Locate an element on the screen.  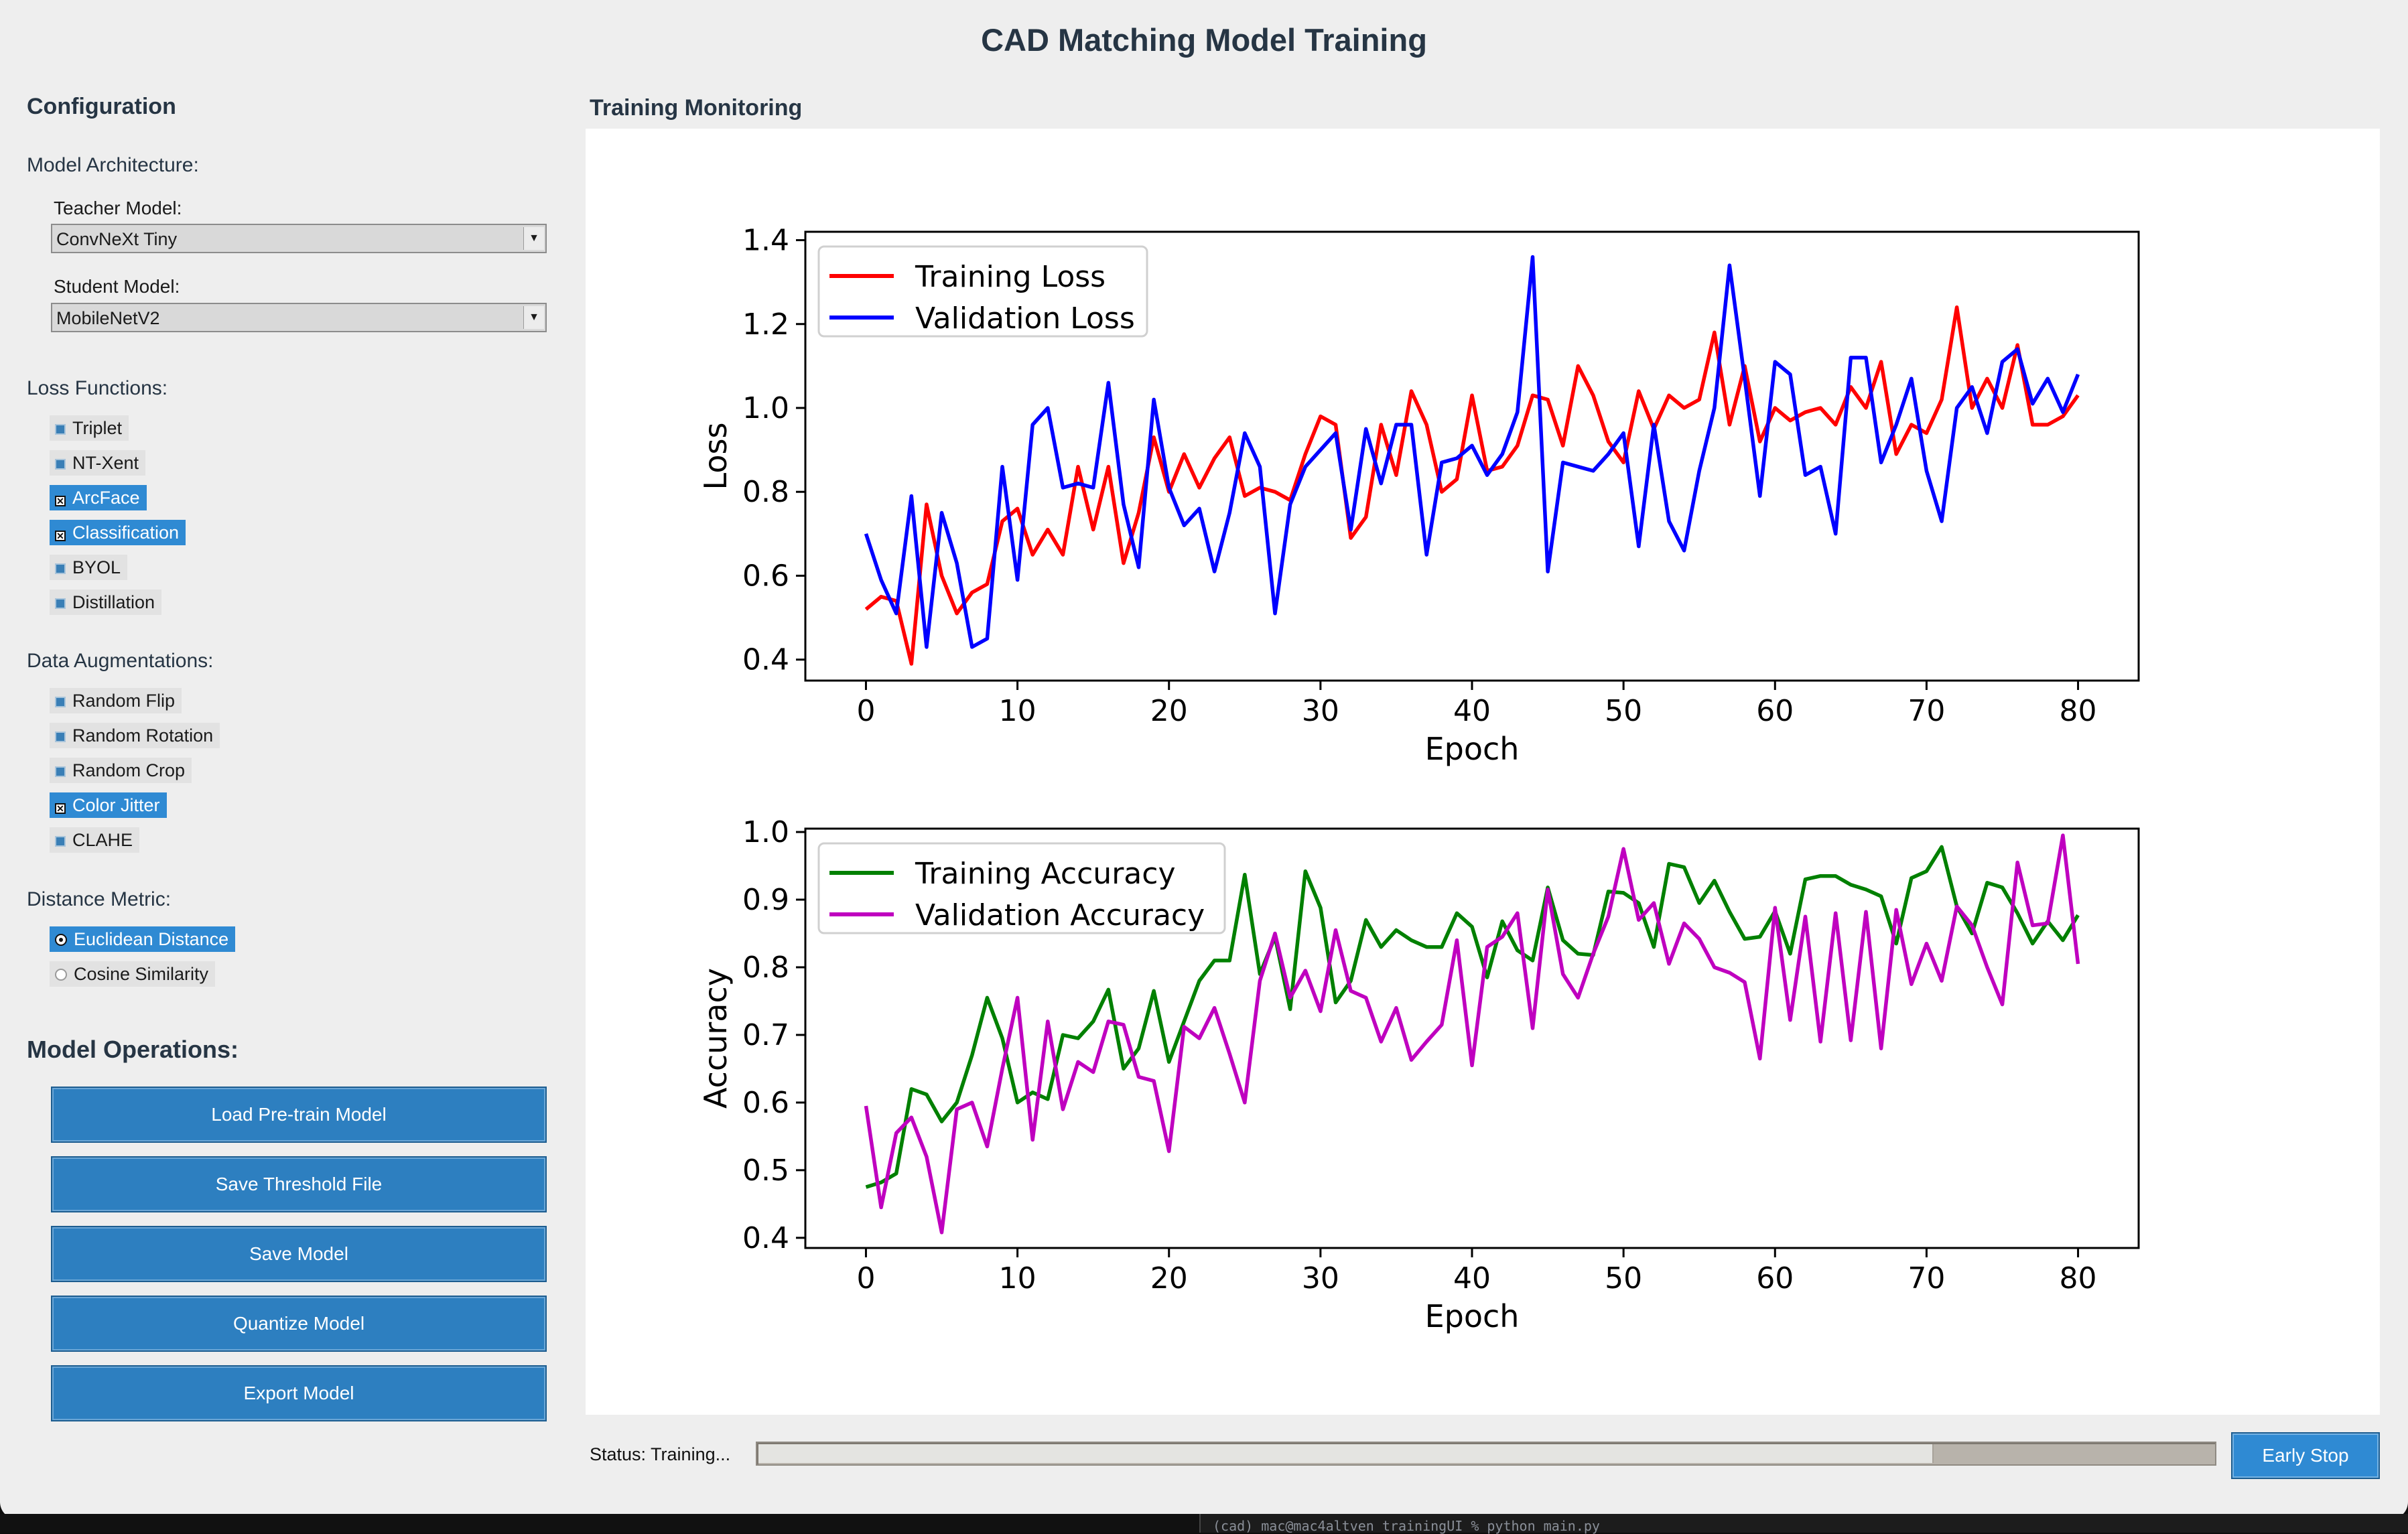
chart2-y-tick-label: 0.7 is located at coordinates (765, 1035).